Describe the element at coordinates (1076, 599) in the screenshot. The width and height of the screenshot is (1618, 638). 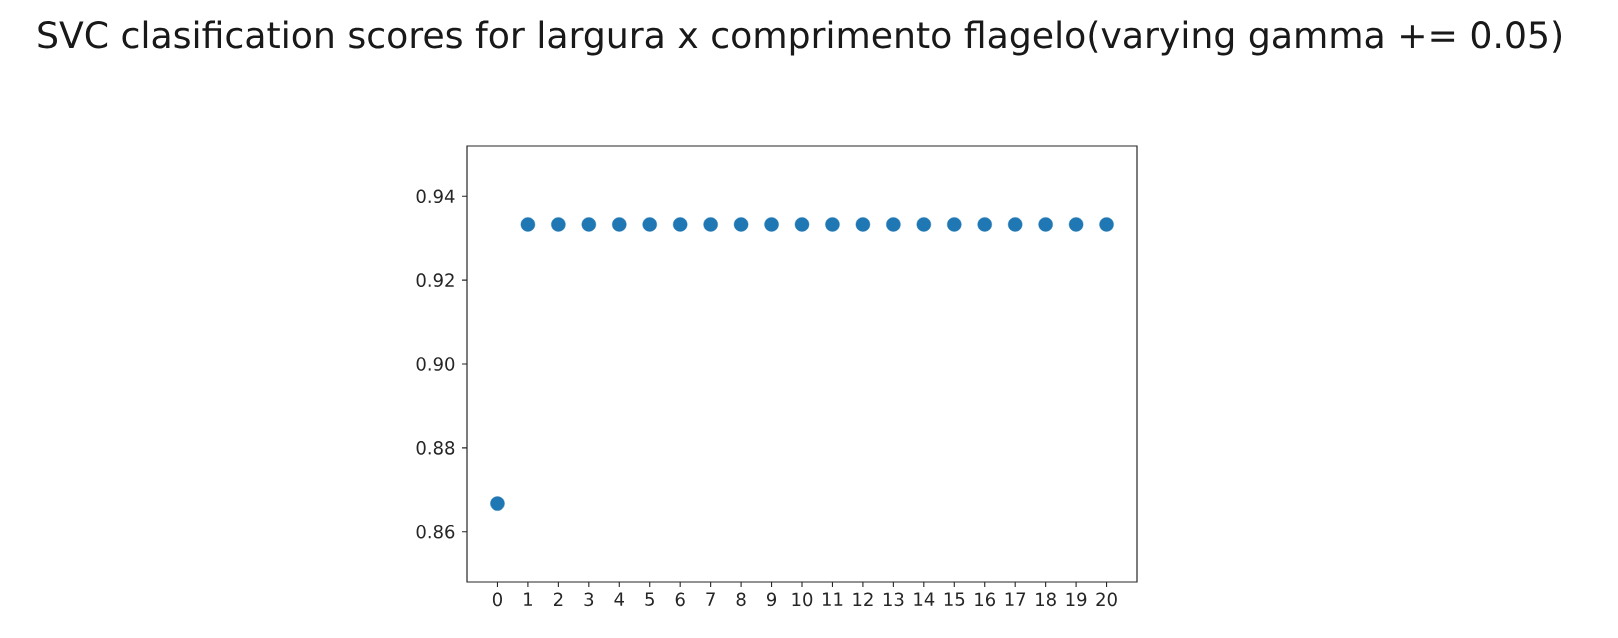
I see `x-tick-label: 19` at that location.